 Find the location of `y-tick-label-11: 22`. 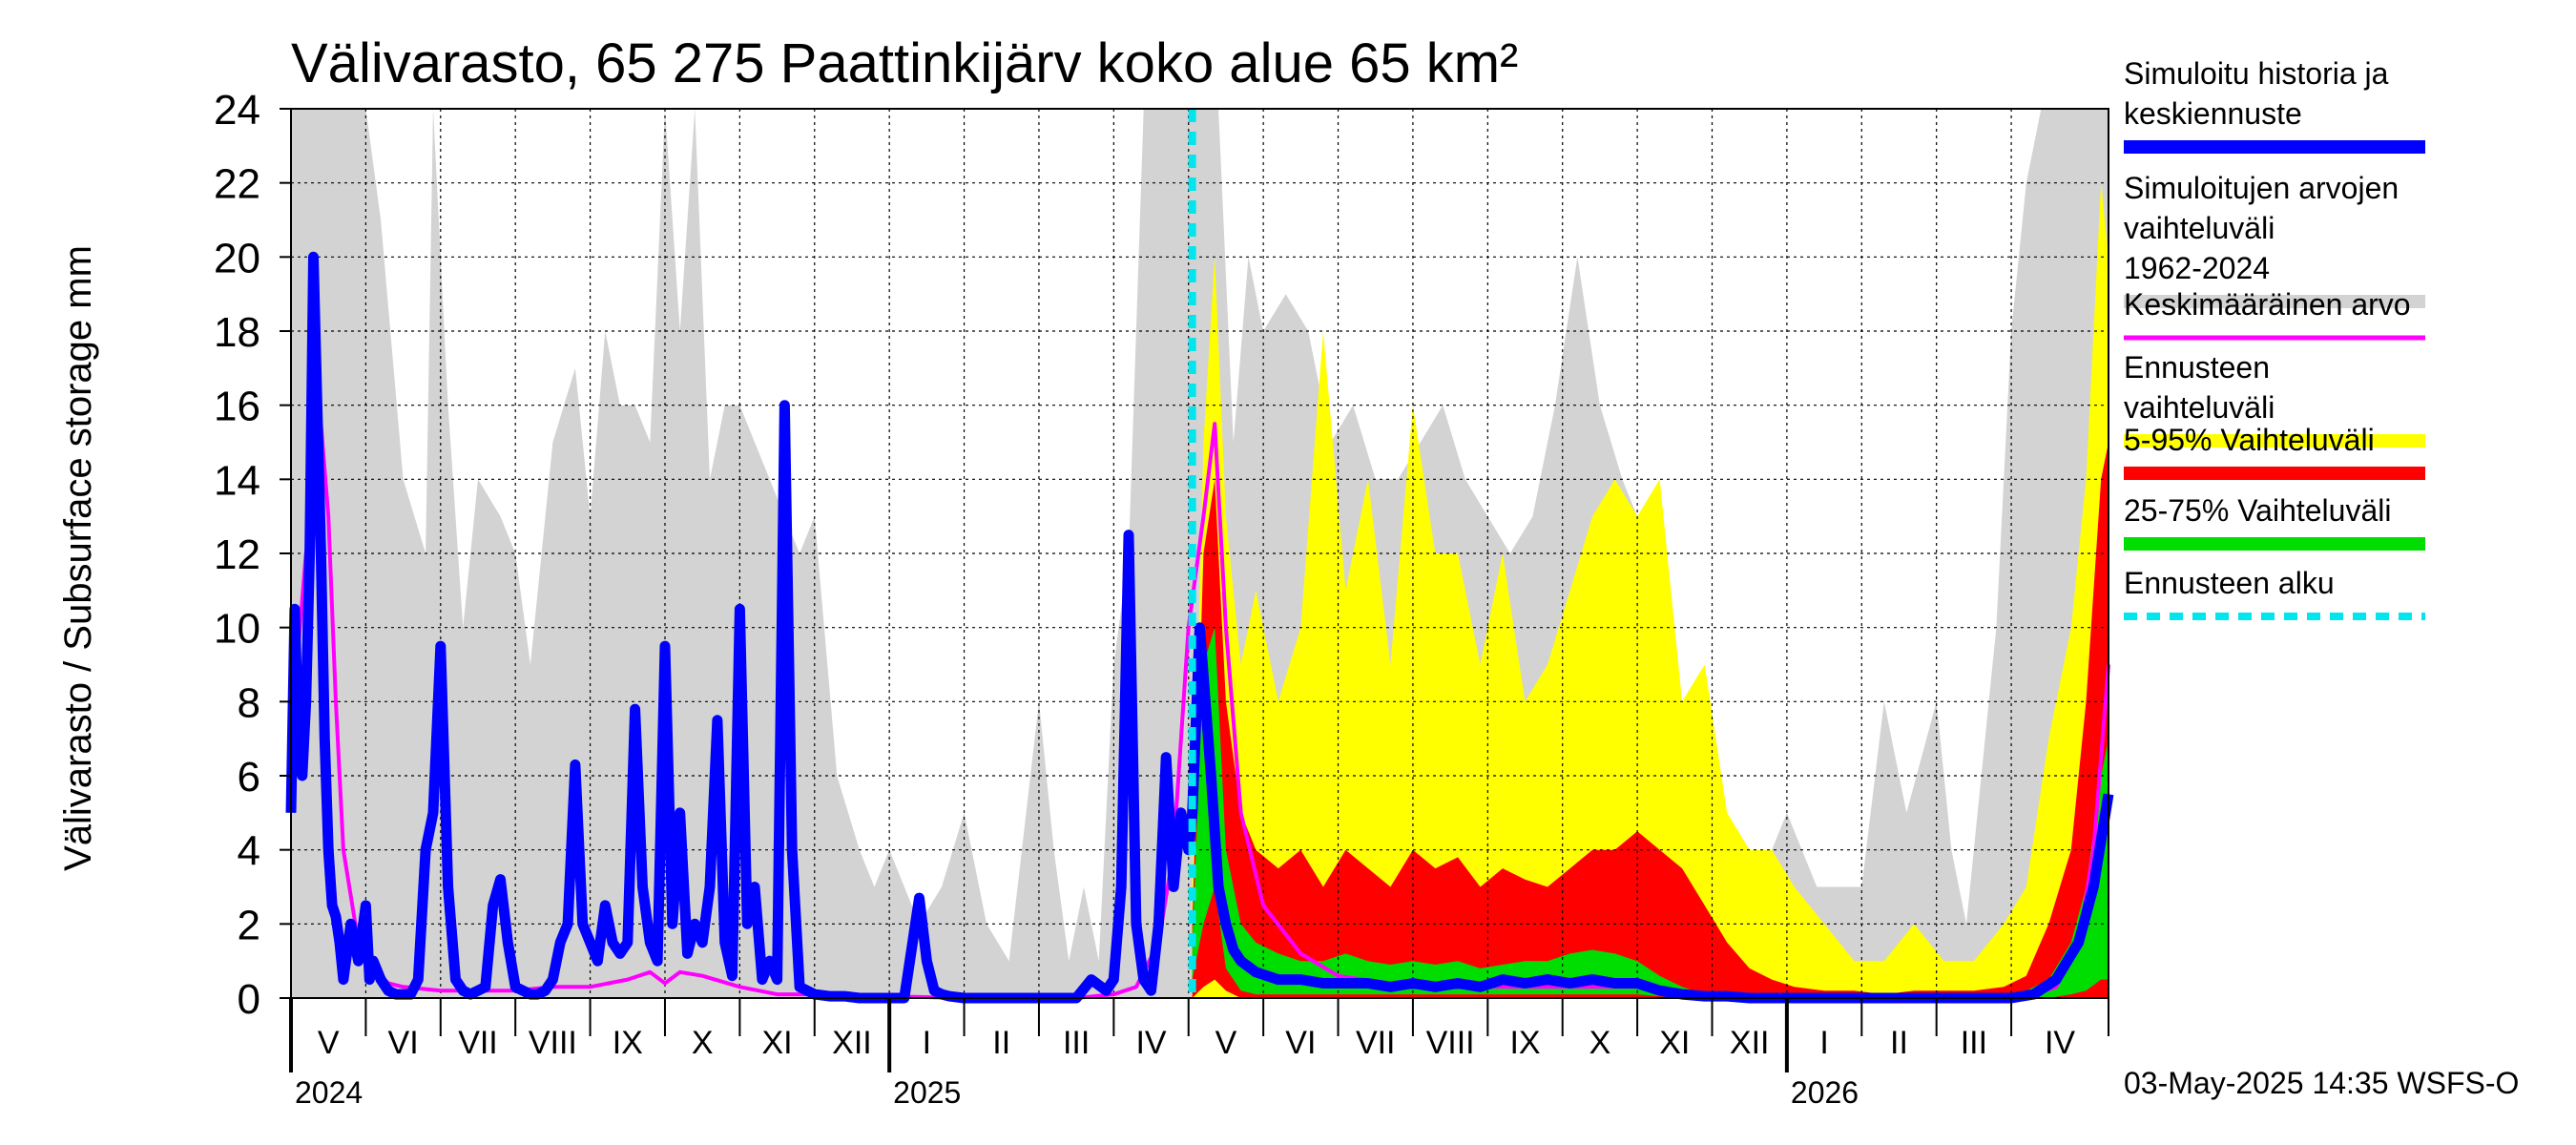

y-tick-label-11: 22 is located at coordinates (237, 185).